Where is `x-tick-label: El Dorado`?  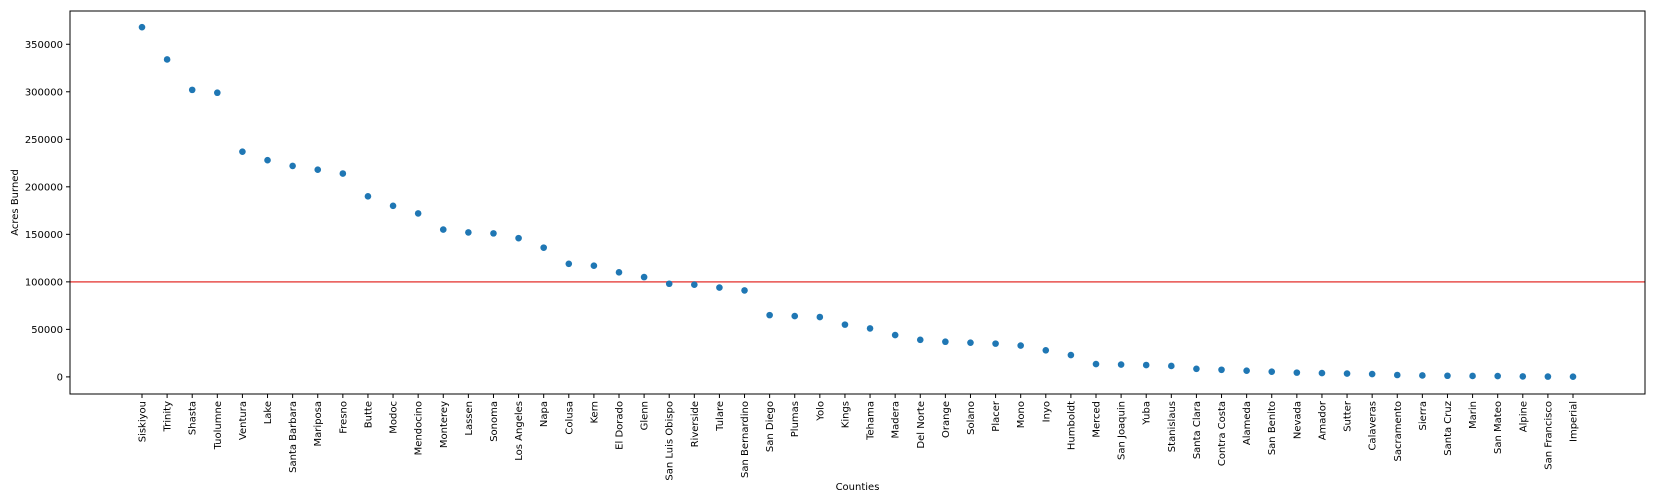
x-tick-label: El Dorado is located at coordinates (620, 425).